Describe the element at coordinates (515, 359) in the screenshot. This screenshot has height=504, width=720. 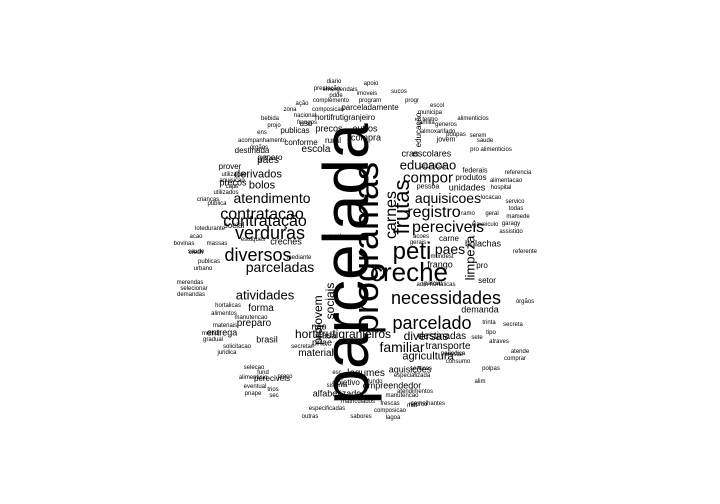
I see `cloud-word: comprar` at that location.